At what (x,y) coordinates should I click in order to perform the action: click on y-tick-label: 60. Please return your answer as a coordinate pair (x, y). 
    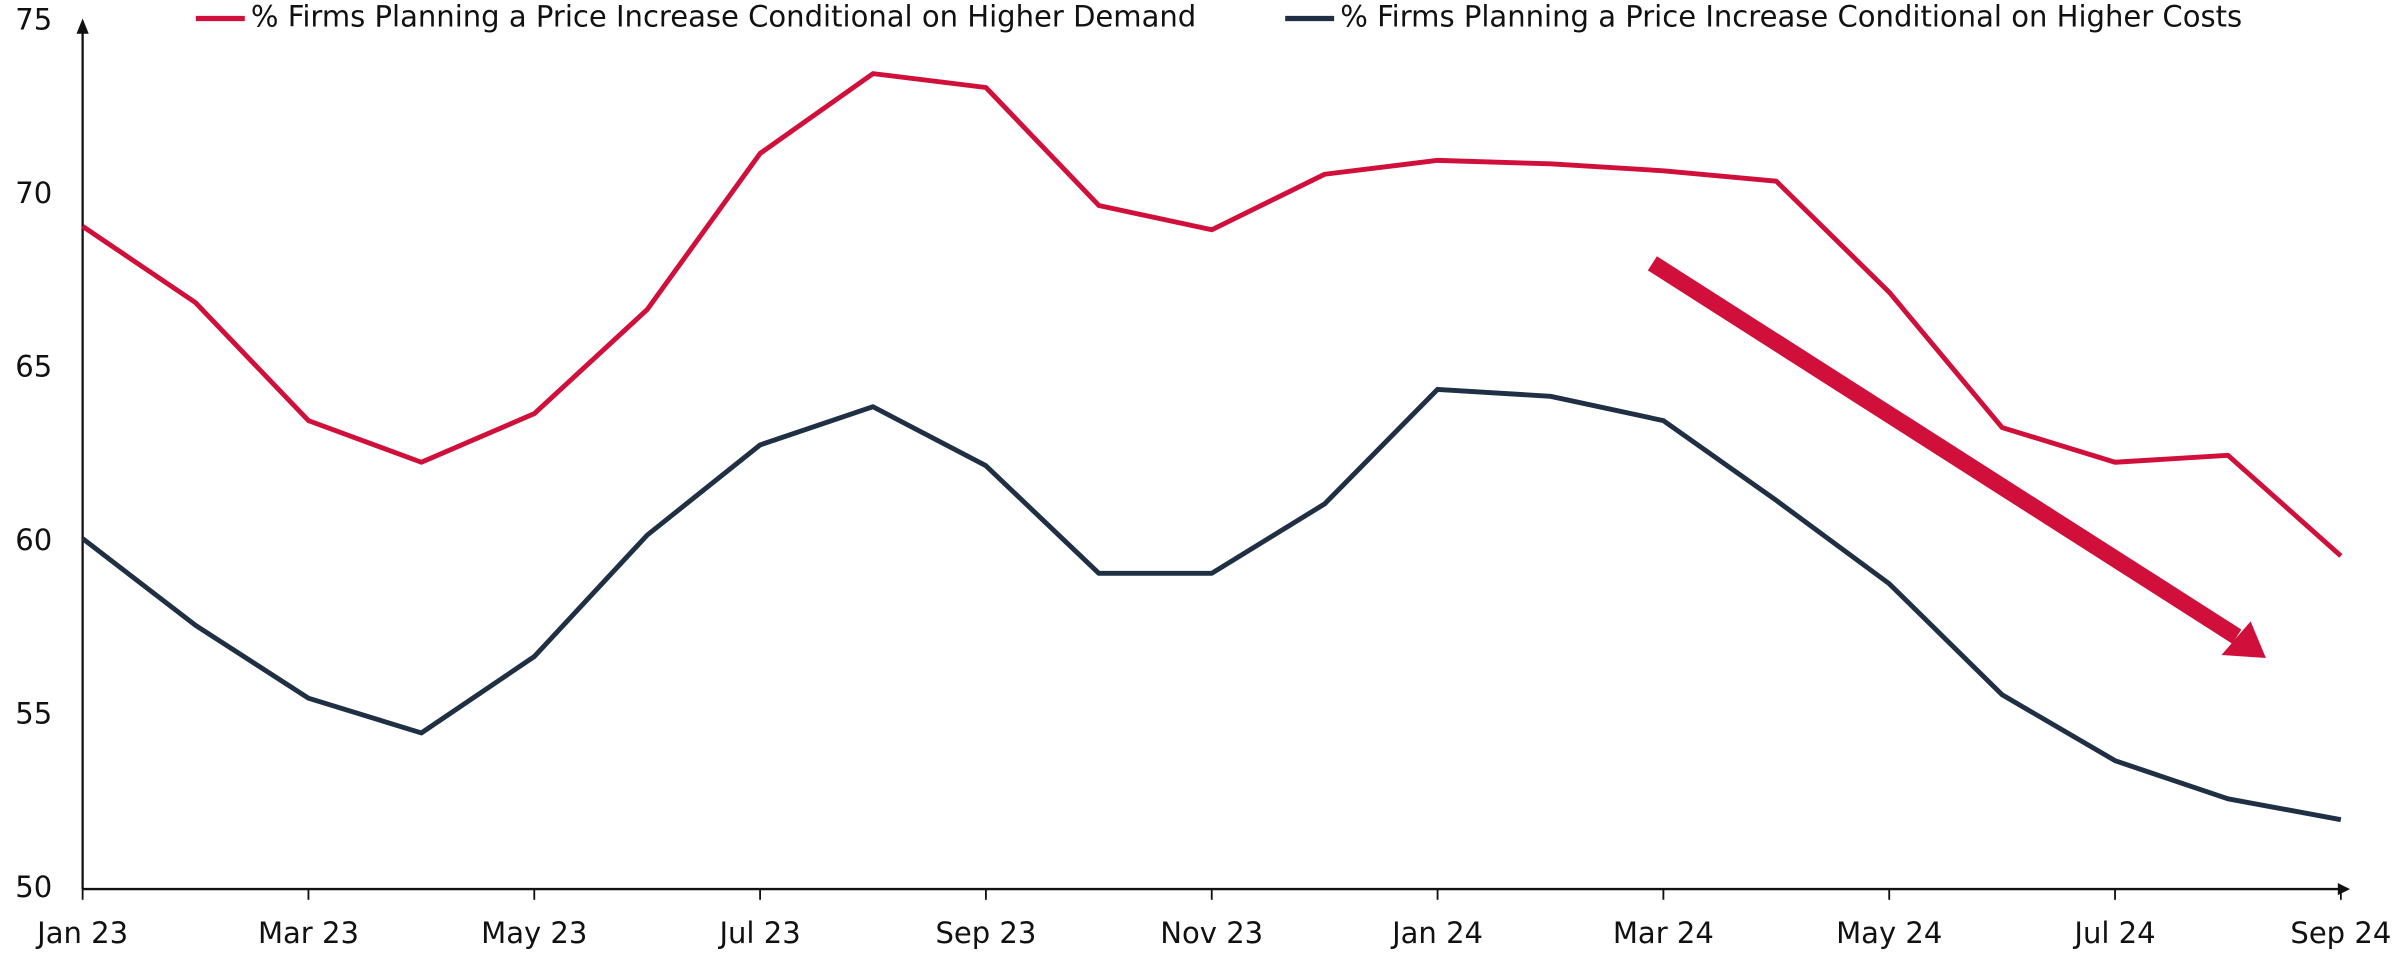
    Looking at the image, I should click on (33, 540).